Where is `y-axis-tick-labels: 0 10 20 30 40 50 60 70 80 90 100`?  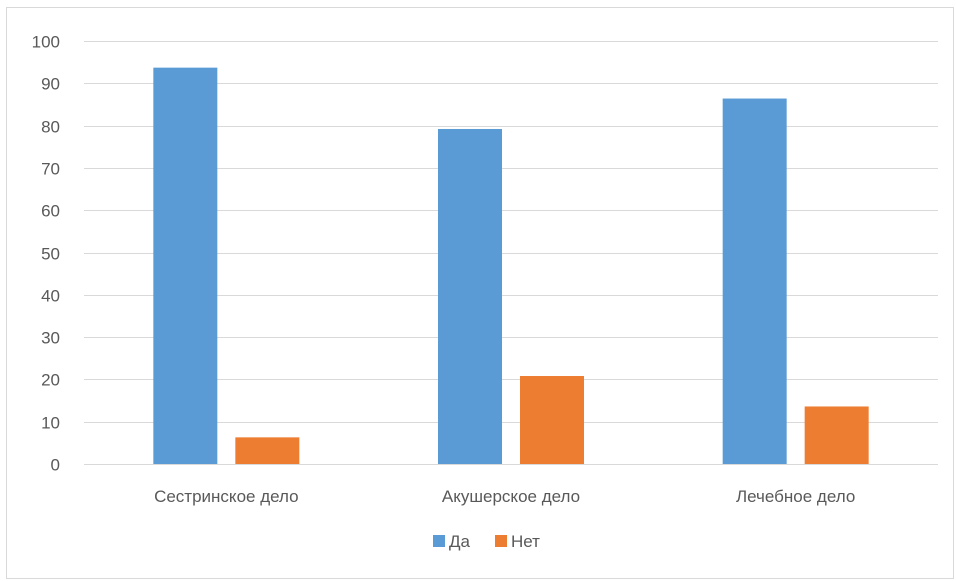
y-axis-tick-labels: 0 10 20 30 40 50 60 70 80 90 100 is located at coordinates (46, 254).